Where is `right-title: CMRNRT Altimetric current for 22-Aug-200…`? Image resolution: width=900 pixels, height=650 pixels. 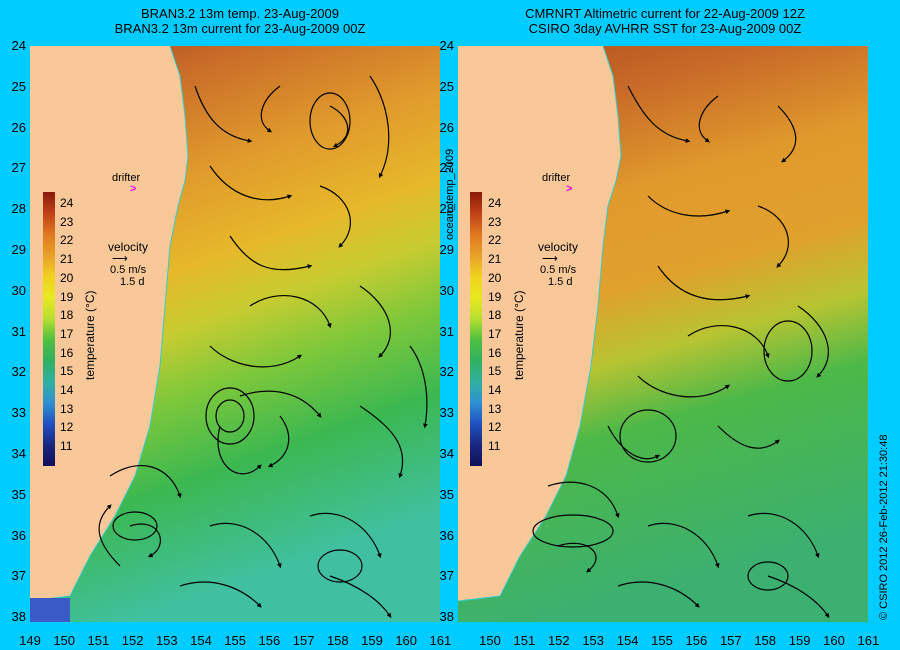
right-title: CMRNRT Altimetric current for 22-Aug-200… is located at coordinates (665, 21).